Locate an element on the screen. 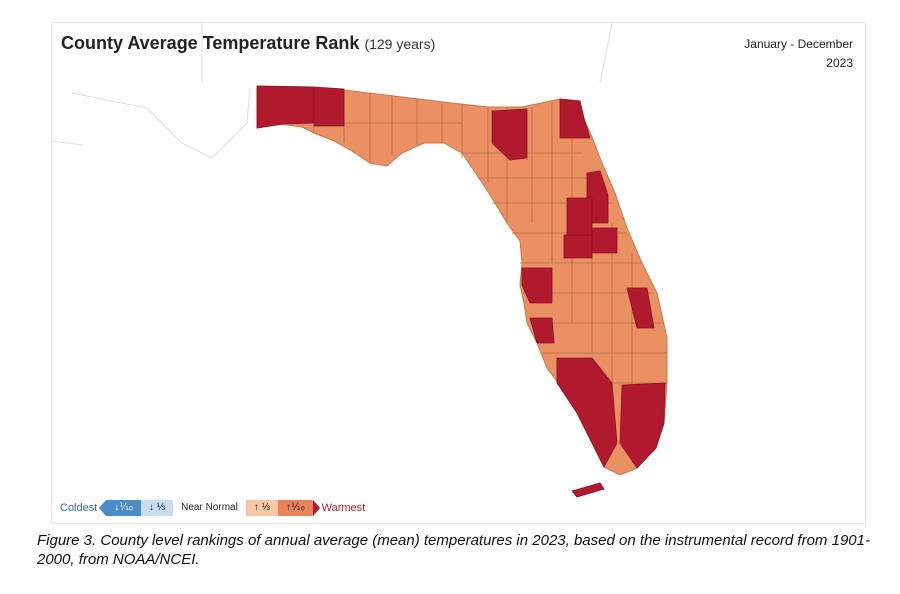 This screenshot has height=594, width=900. map-title-sub: (129 years) is located at coordinates (400, 44).